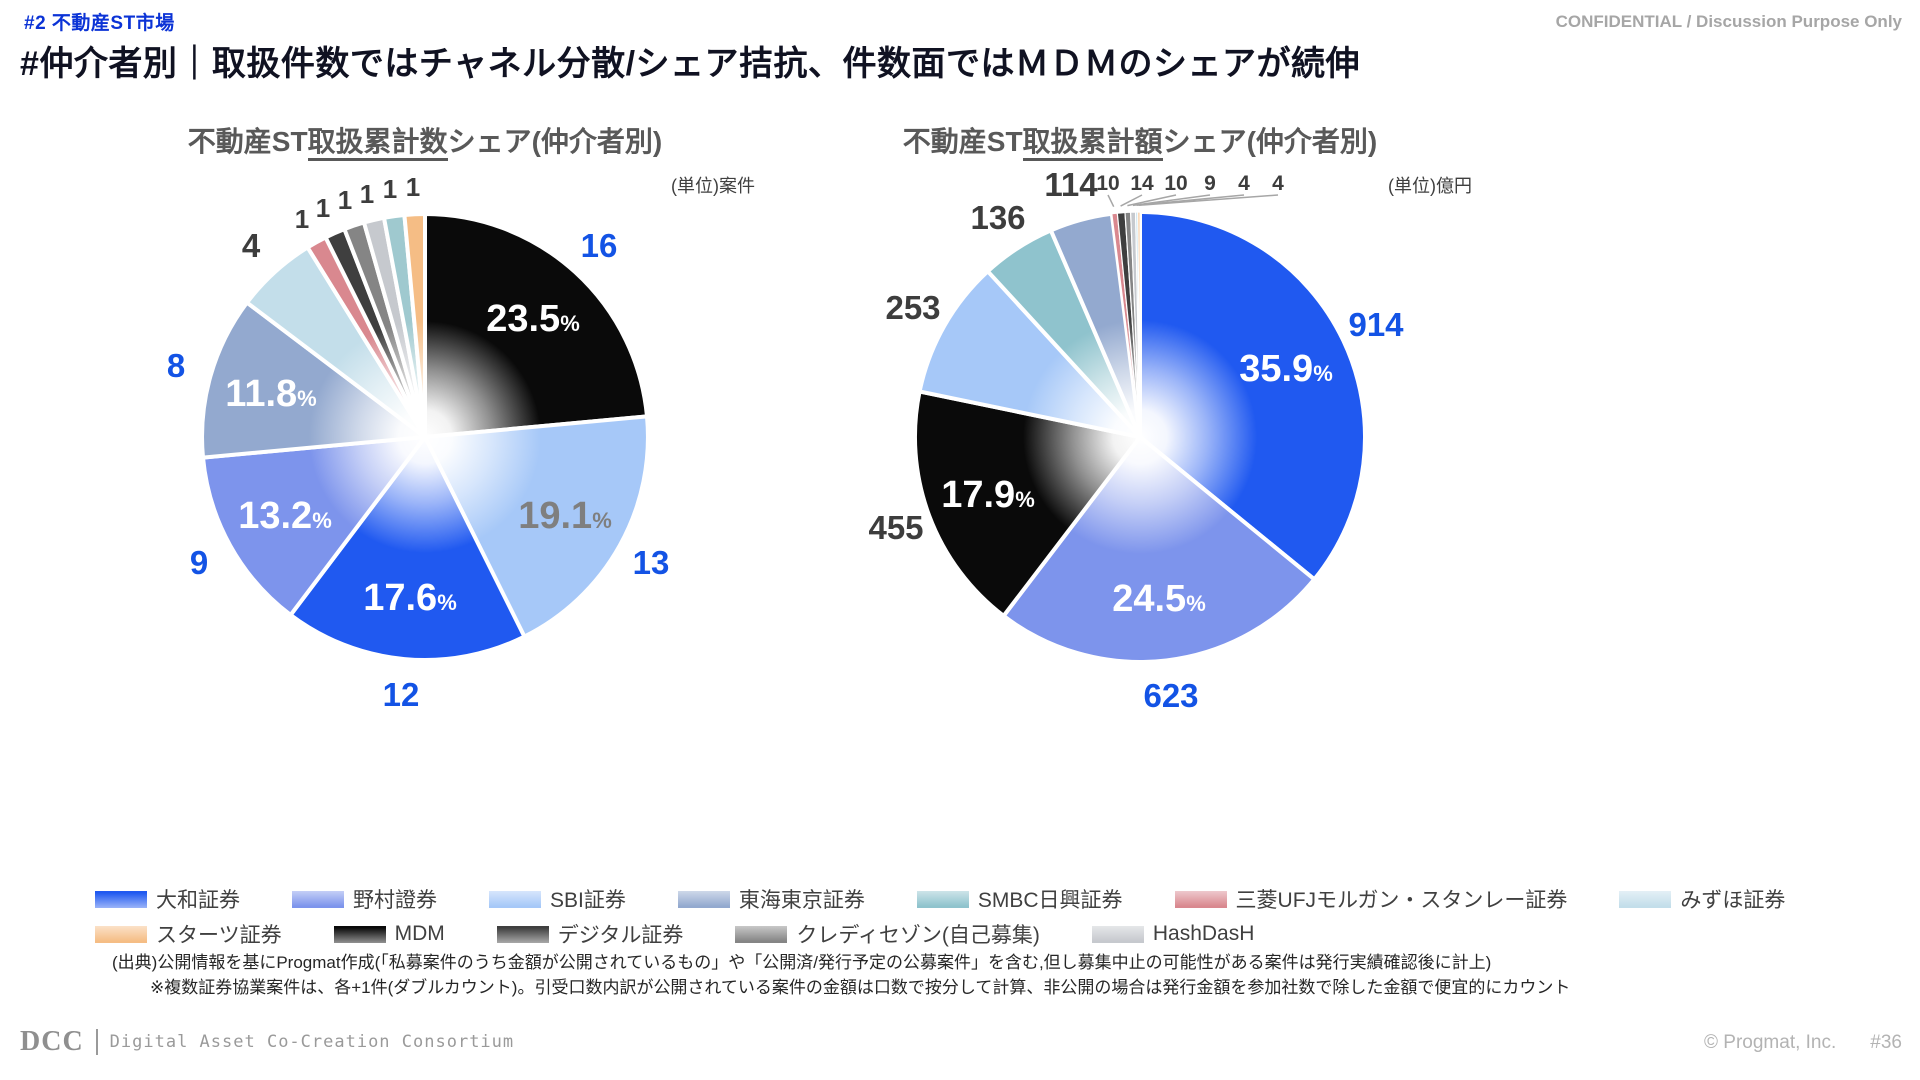  I want to click on confidential-watermark: CONFIDENTIAL / Discussion Purpose Only, so click(1728, 21).